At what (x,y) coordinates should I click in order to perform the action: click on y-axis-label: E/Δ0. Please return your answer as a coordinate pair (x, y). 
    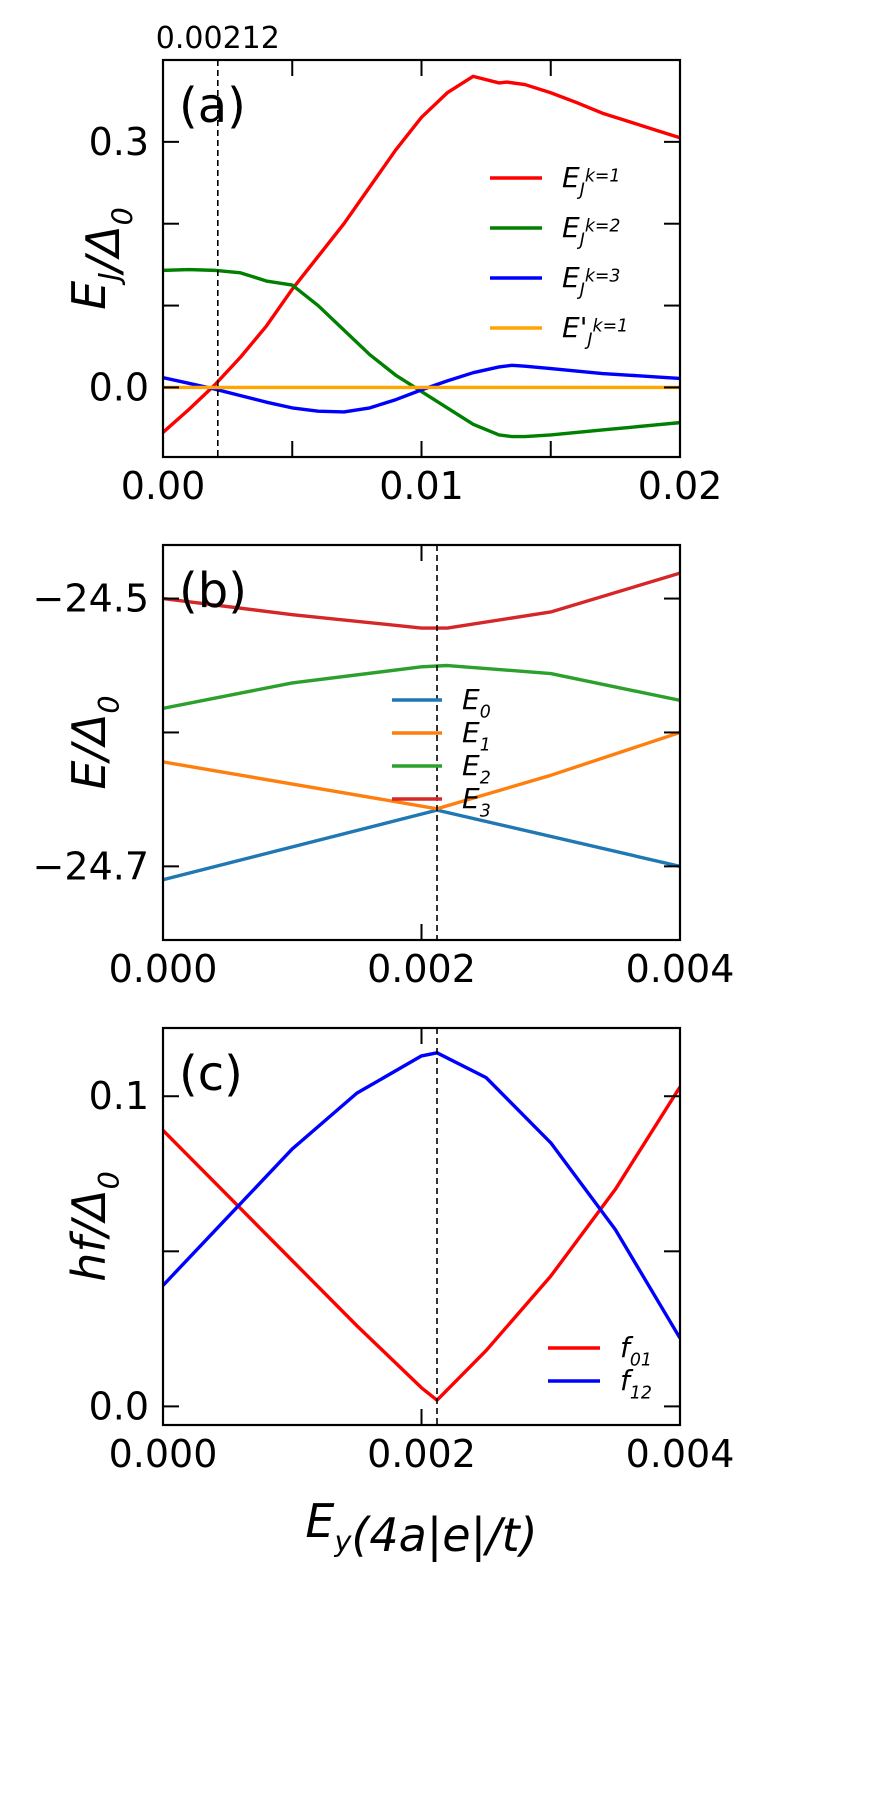
    Looking at the image, I should click on (94, 742).